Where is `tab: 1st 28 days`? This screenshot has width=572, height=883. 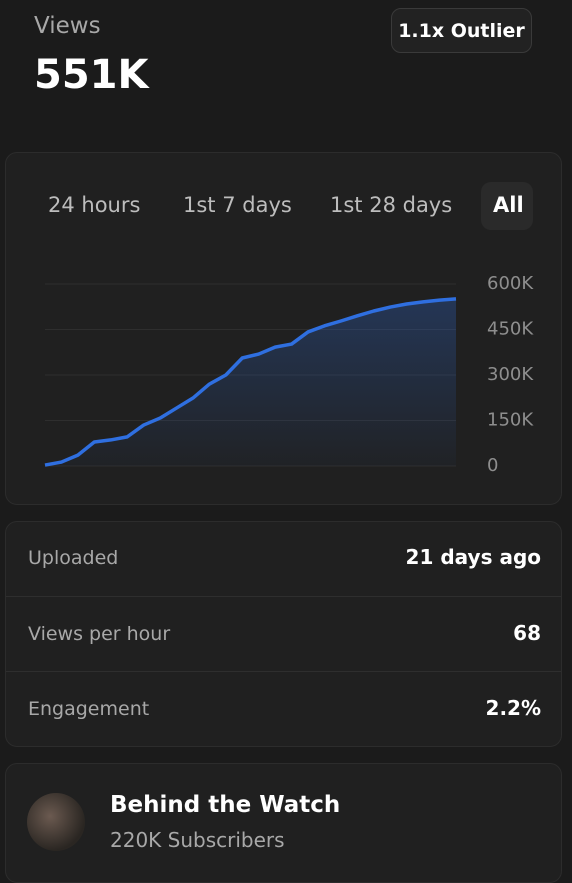 tab: 1st 28 days is located at coordinates (391, 205).